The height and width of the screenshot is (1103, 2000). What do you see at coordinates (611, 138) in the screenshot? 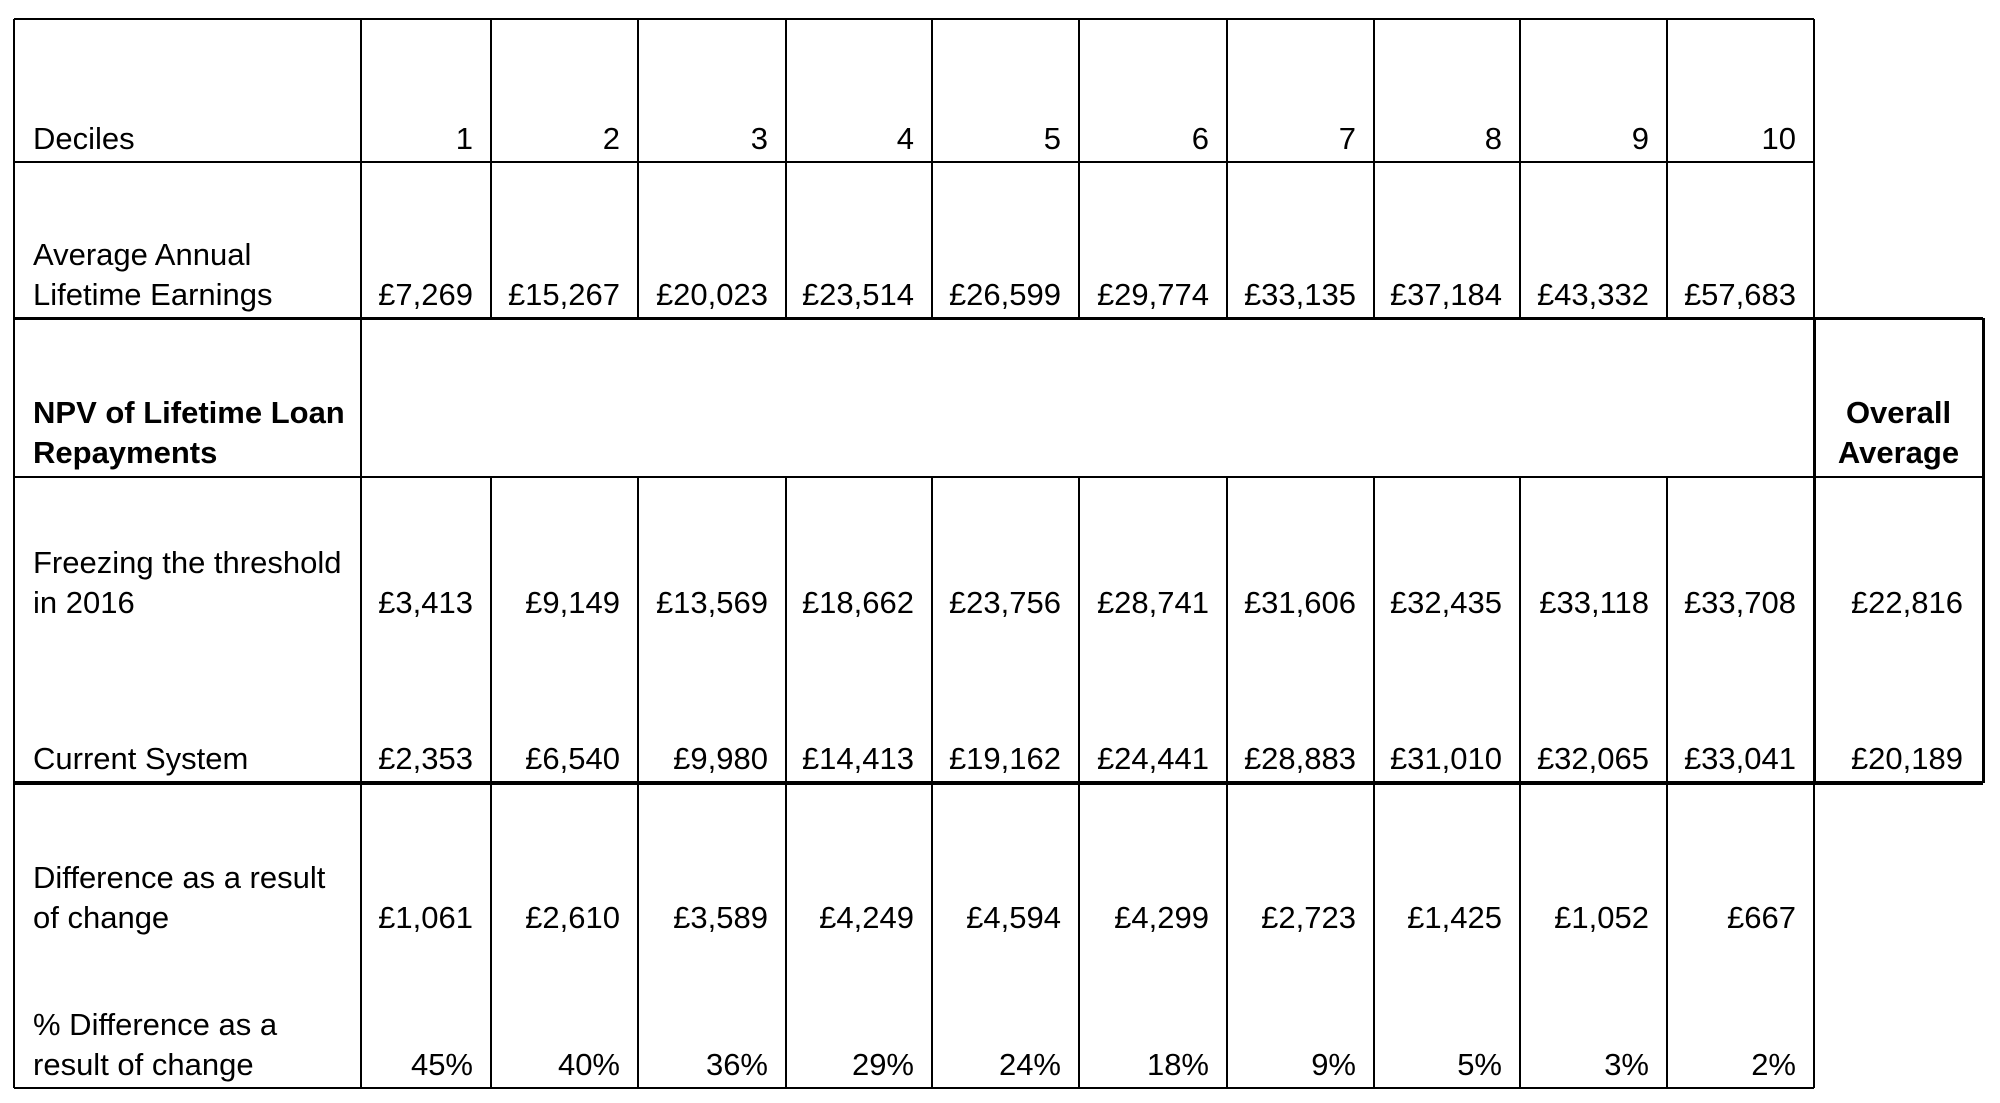
I see `decile-header: 2` at bounding box center [611, 138].